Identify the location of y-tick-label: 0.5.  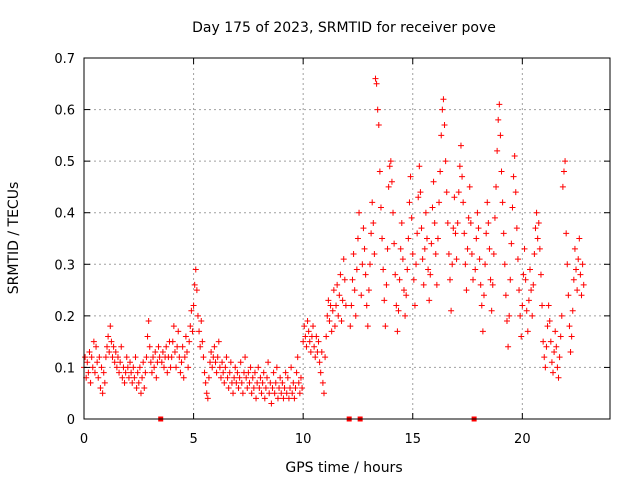
(64, 162).